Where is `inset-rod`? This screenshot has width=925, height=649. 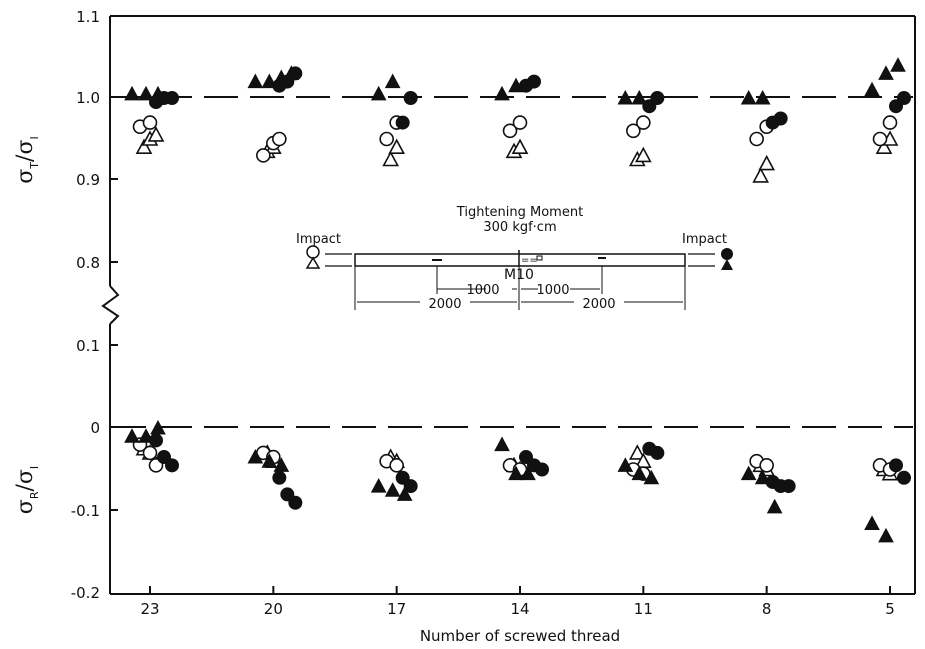
inset-rod is located at coordinates (520, 260).